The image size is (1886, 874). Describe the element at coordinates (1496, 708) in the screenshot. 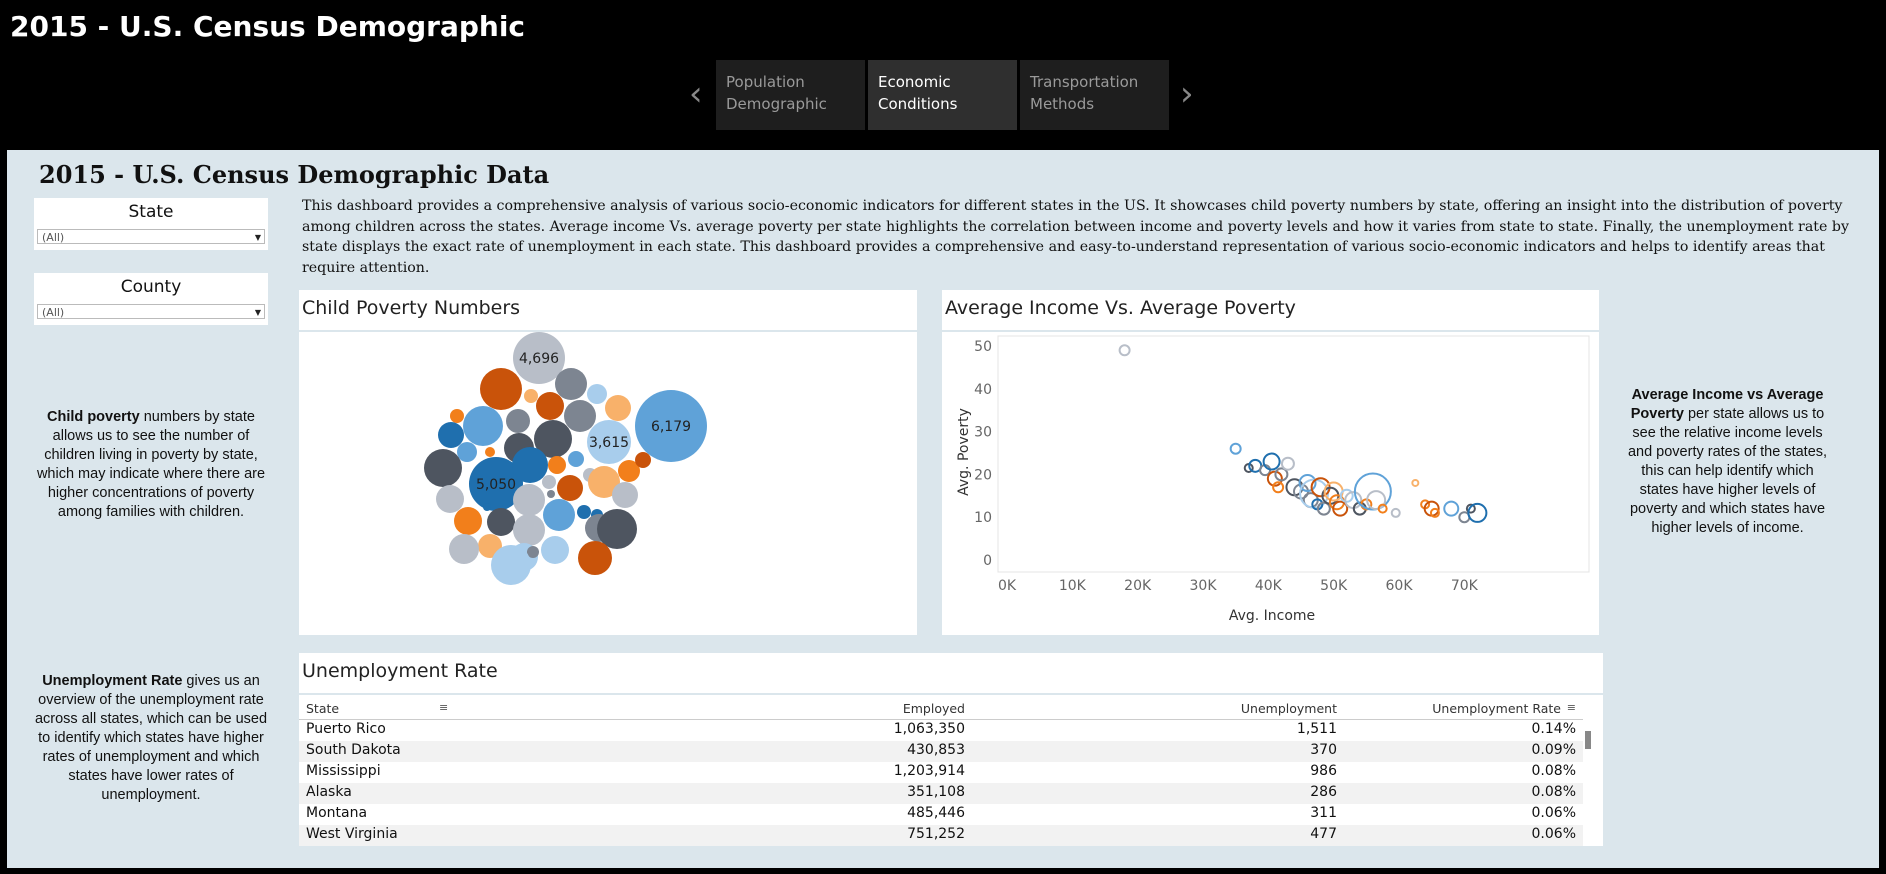

I see `column-header-rate: Unemployment Rate` at that location.